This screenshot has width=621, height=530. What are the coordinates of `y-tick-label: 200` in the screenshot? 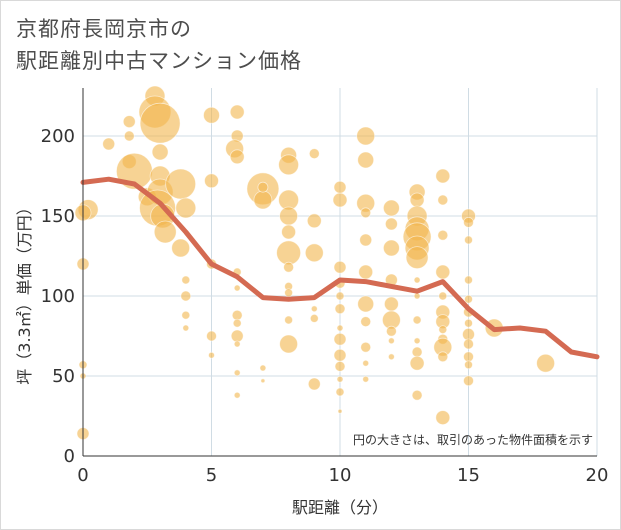 It's located at (58, 136).